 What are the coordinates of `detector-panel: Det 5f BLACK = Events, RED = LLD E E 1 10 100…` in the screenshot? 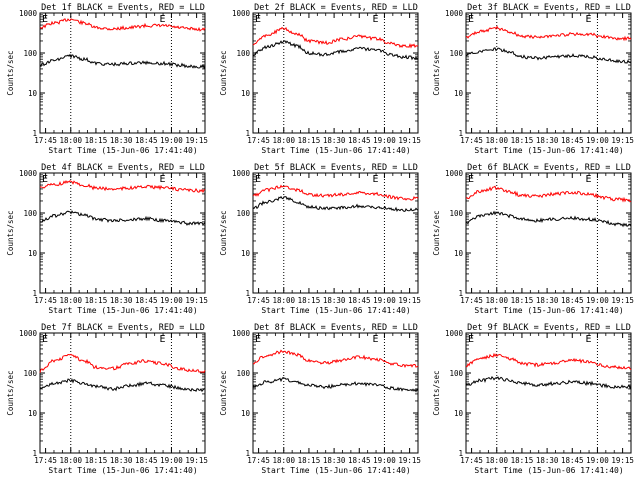 It's located at (319, 240).